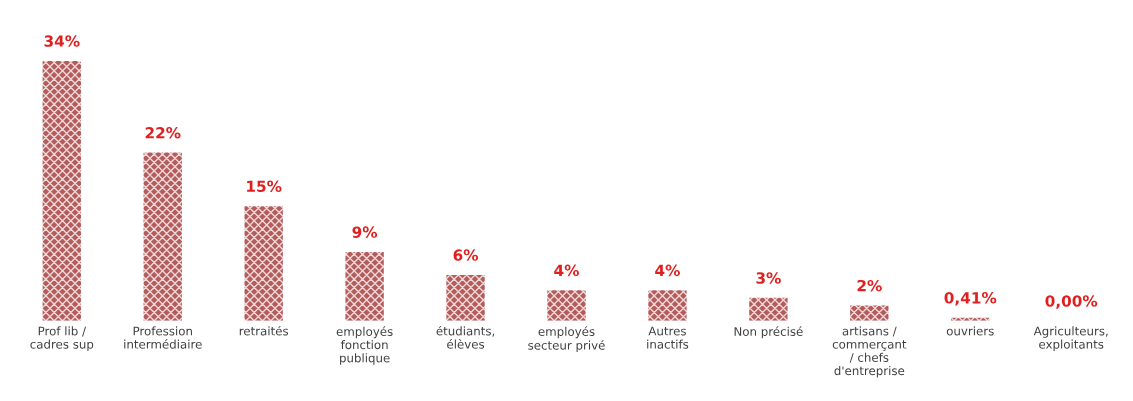 Image resolution: width=1133 pixels, height=401 pixels. What do you see at coordinates (1071, 302) in the screenshot?
I see `data-label: 0,00%` at bounding box center [1071, 302].